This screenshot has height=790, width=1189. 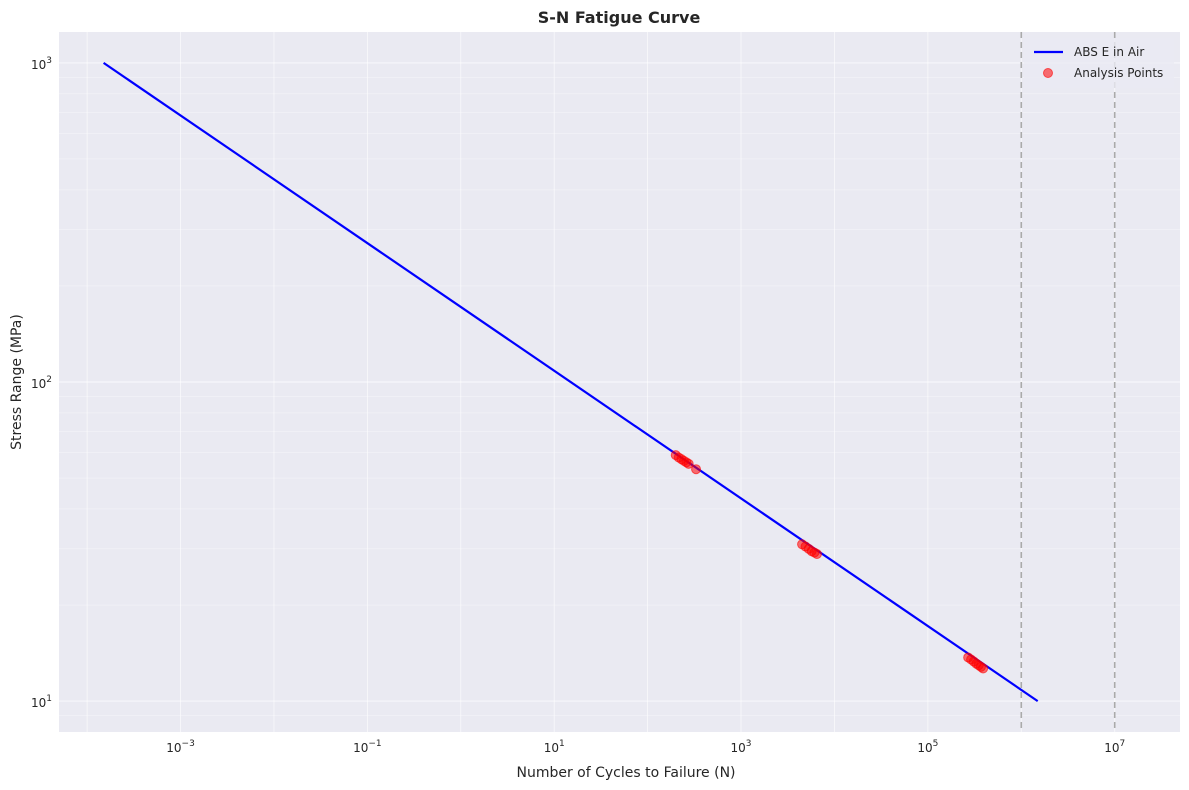 What do you see at coordinates (1109, 52) in the screenshot?
I see `legend-label-line: ABS E in Air` at bounding box center [1109, 52].